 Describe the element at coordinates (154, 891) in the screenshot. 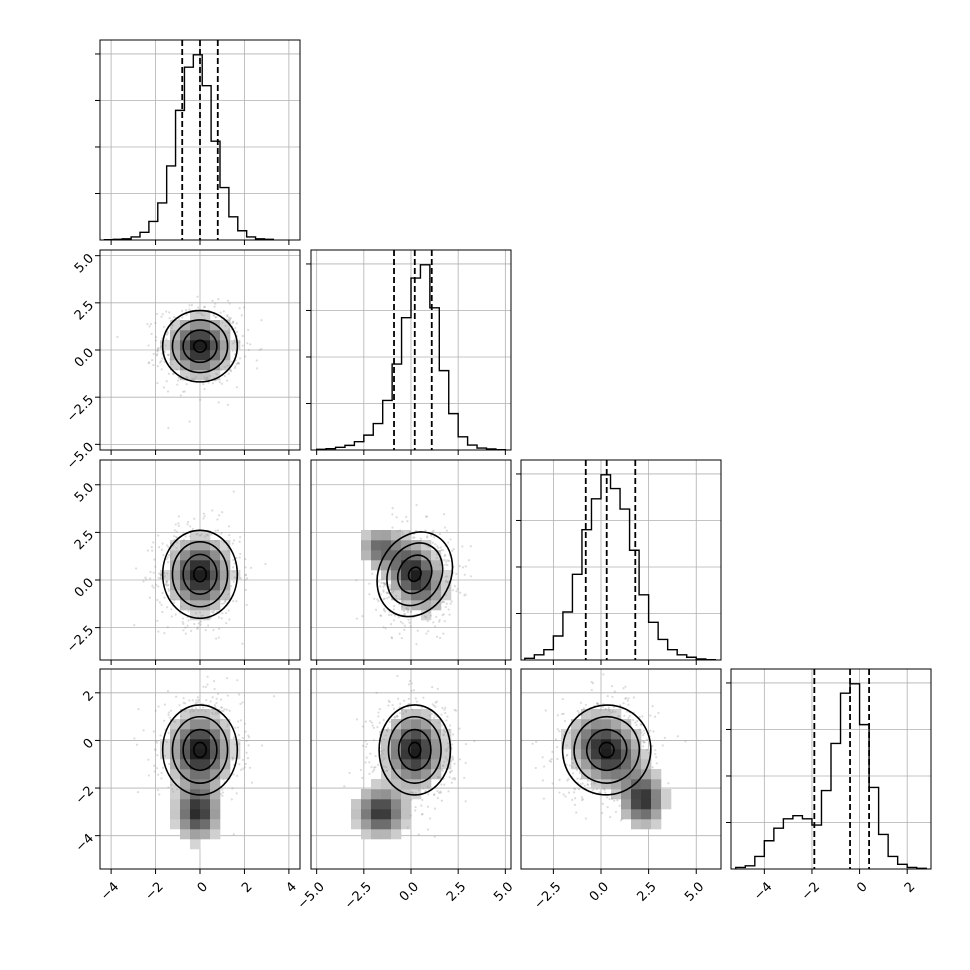

I see `xtick-label-1-1: −2` at that location.